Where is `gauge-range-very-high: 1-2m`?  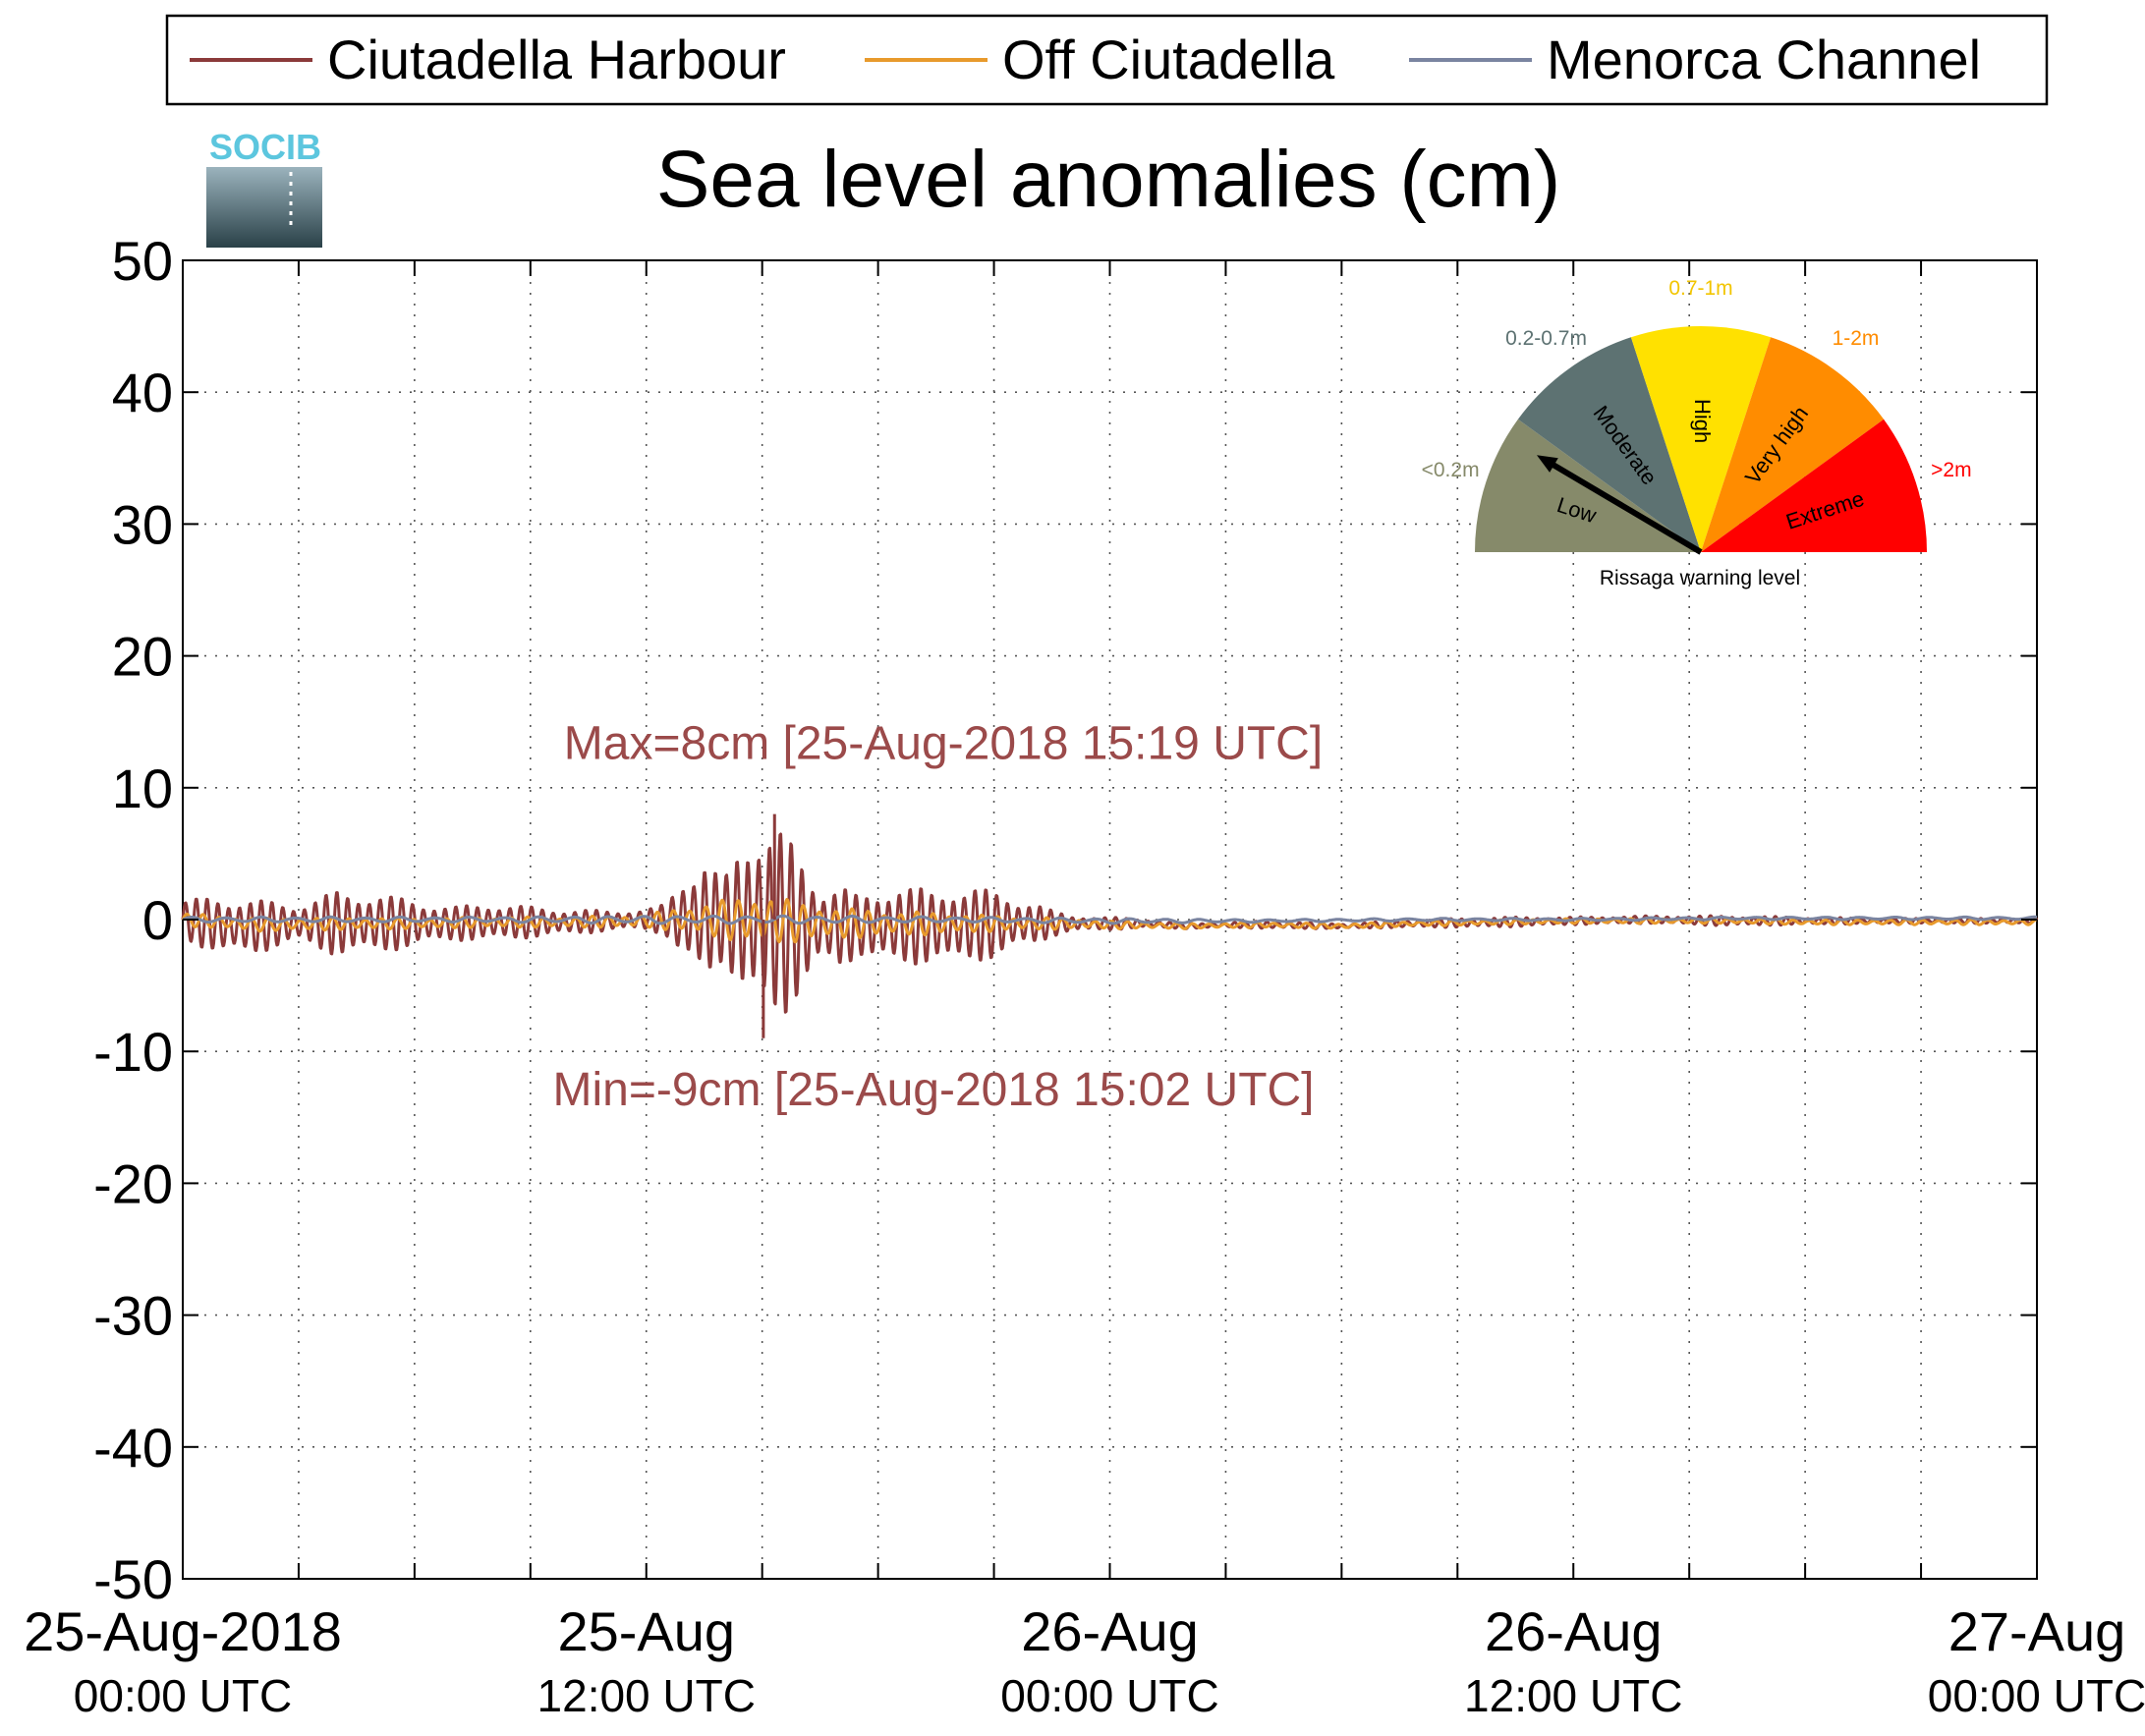 gauge-range-very-high: 1-2m is located at coordinates (1856, 338).